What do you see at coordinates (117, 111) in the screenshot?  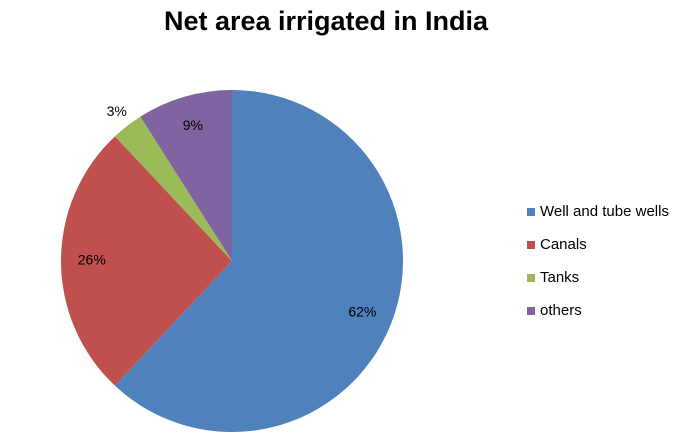 I see `data-label: 3%` at bounding box center [117, 111].